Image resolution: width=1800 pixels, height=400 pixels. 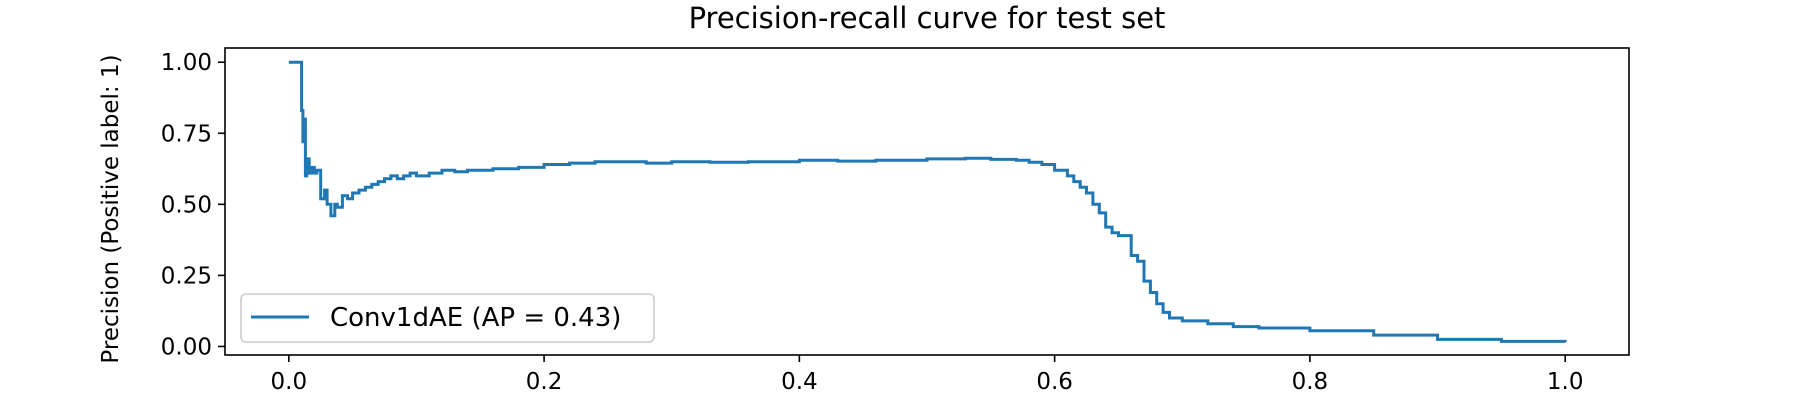 What do you see at coordinates (186, 347) in the screenshot?
I see `y-tick-label: 0.00` at bounding box center [186, 347].